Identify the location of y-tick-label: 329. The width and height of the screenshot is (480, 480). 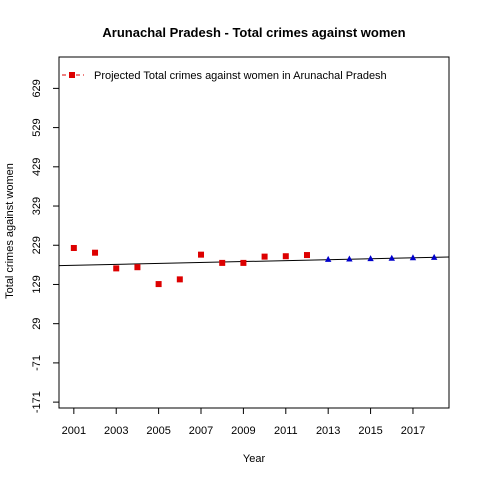
(37, 206).